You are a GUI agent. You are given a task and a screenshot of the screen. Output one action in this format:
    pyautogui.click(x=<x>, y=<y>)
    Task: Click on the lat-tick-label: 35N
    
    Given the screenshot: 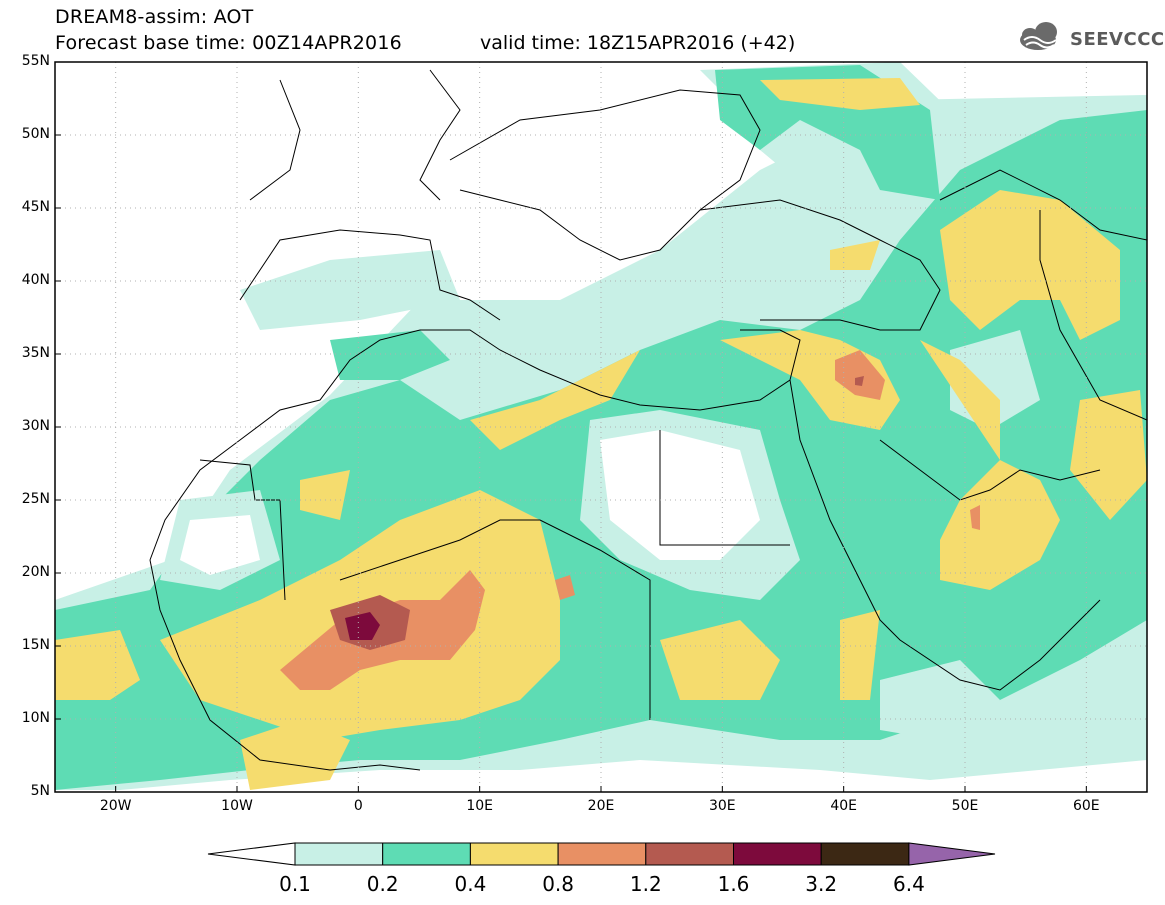 What is the action you would take?
    pyautogui.click(x=35, y=353)
    